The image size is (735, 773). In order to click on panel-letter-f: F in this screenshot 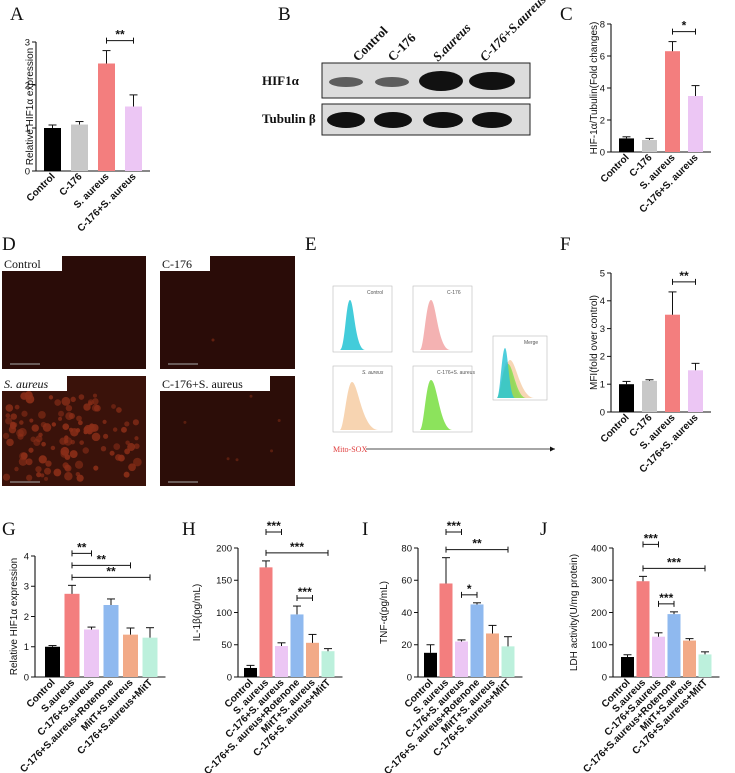, I will do `click(565, 244)`.